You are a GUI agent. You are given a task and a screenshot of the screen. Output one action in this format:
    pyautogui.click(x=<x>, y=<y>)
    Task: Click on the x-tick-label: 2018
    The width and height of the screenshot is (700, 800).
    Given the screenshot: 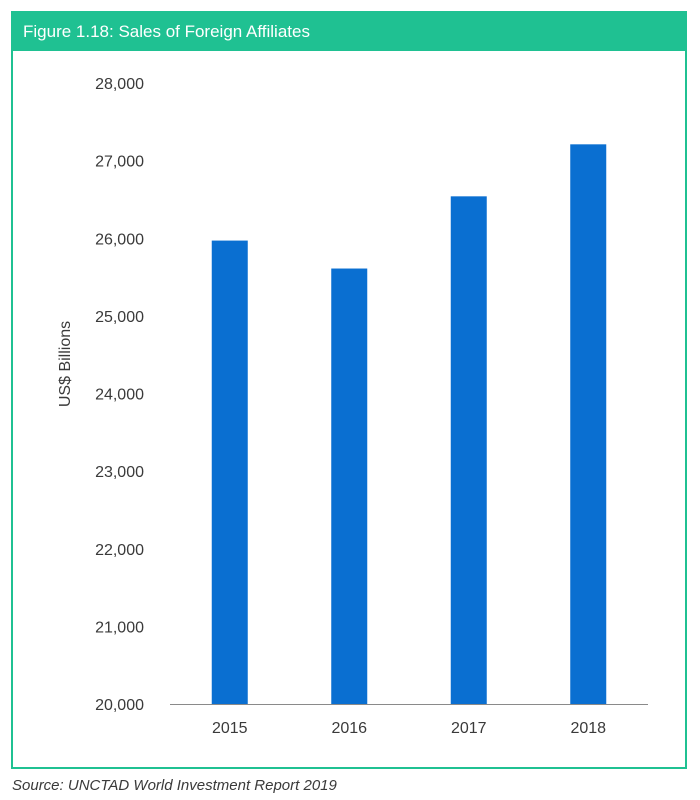 What is the action you would take?
    pyautogui.click(x=588, y=728)
    